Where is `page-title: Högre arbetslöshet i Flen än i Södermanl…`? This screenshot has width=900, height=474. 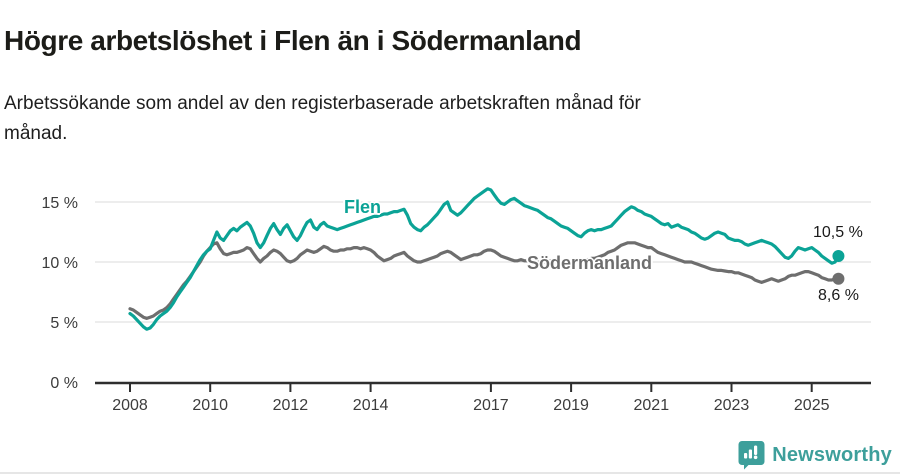
page-title: Högre arbetslöshet i Flen än i Södermanl… is located at coordinates (293, 40).